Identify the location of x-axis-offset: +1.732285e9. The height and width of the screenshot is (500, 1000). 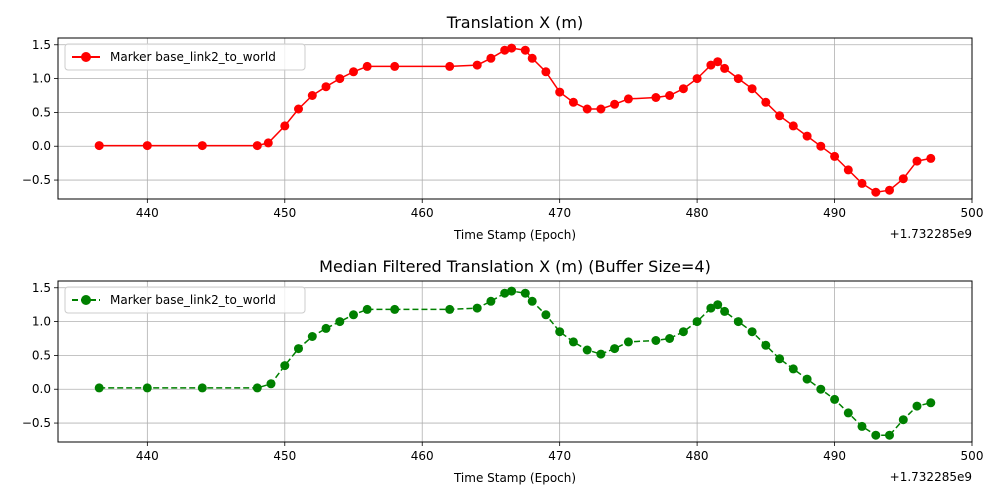
(931, 477).